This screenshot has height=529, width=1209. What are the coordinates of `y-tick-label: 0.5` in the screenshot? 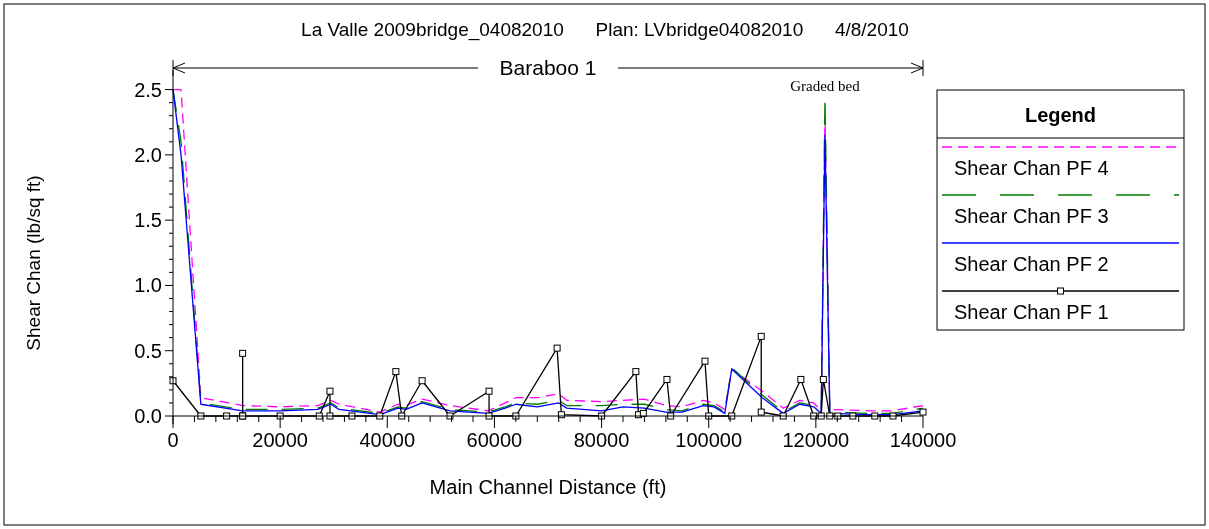 It's located at (148, 350).